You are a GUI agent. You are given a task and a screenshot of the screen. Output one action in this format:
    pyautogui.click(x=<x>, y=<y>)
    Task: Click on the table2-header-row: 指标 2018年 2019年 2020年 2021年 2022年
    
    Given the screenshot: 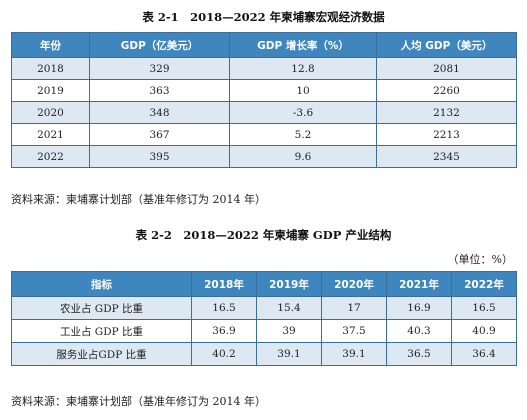 What is the action you would take?
    pyautogui.click(x=264, y=284)
    